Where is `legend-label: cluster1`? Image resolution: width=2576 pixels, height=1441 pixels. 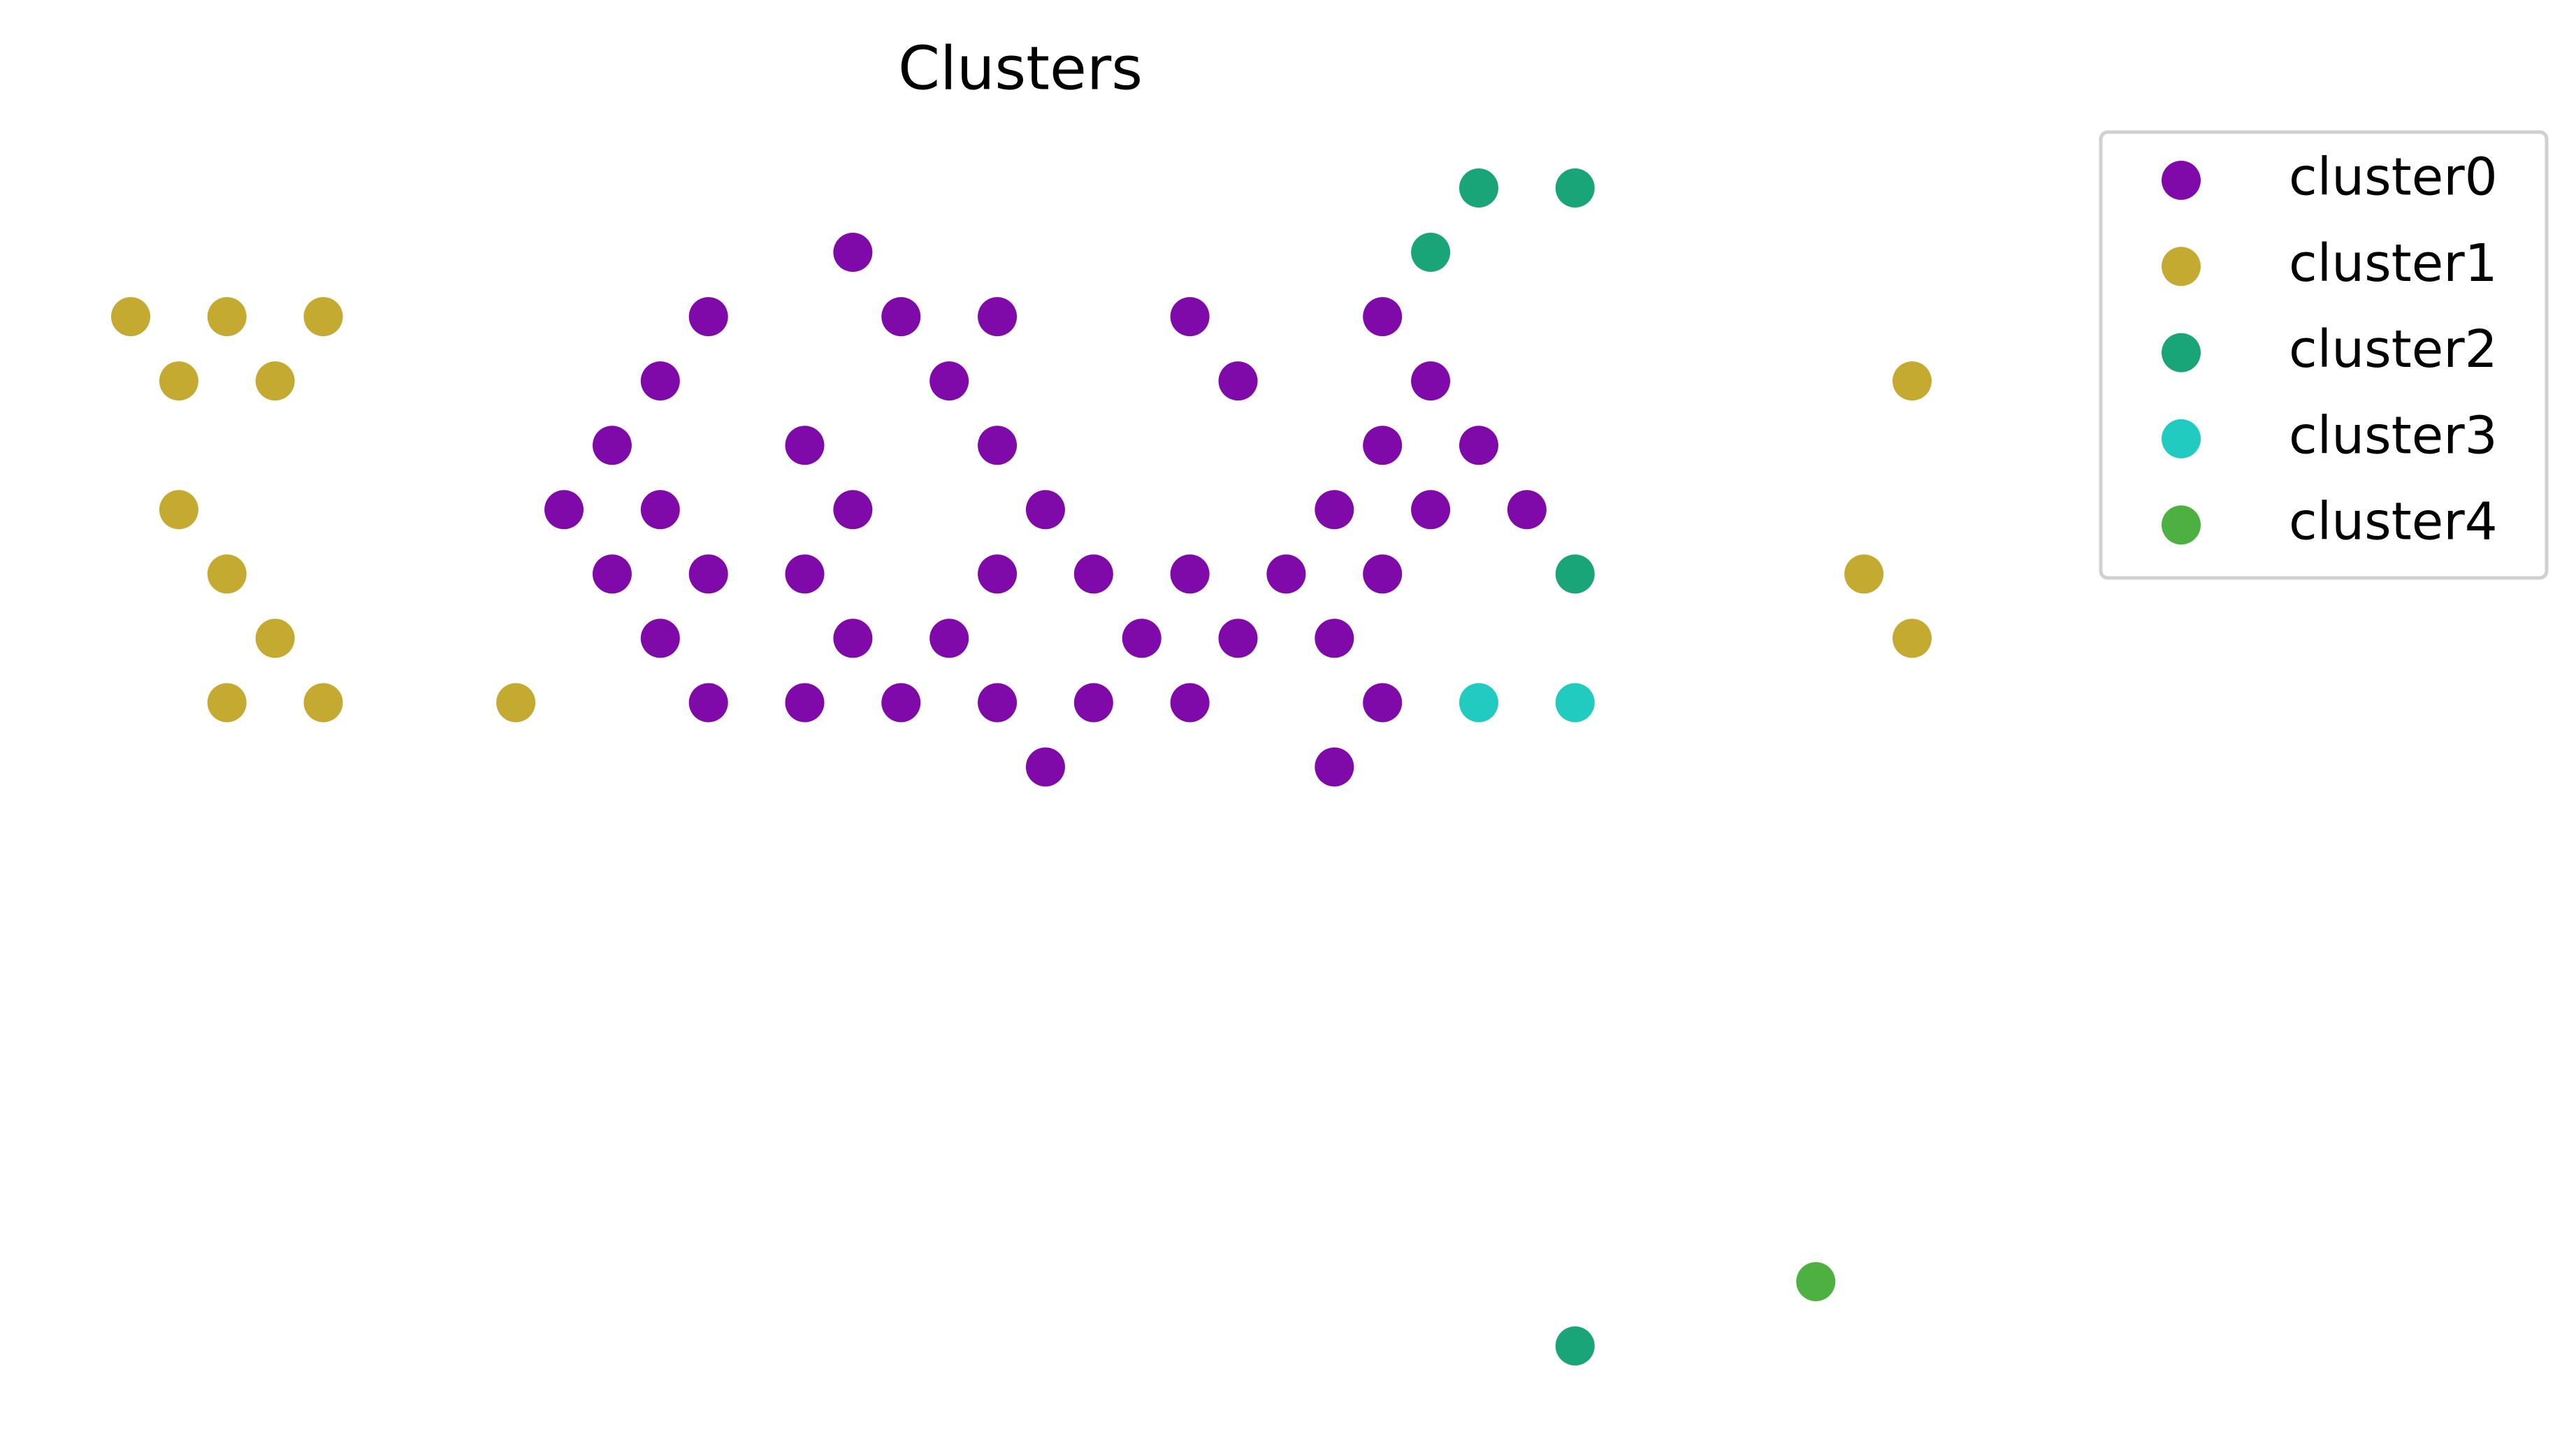 legend-label: cluster1 is located at coordinates (2393, 263).